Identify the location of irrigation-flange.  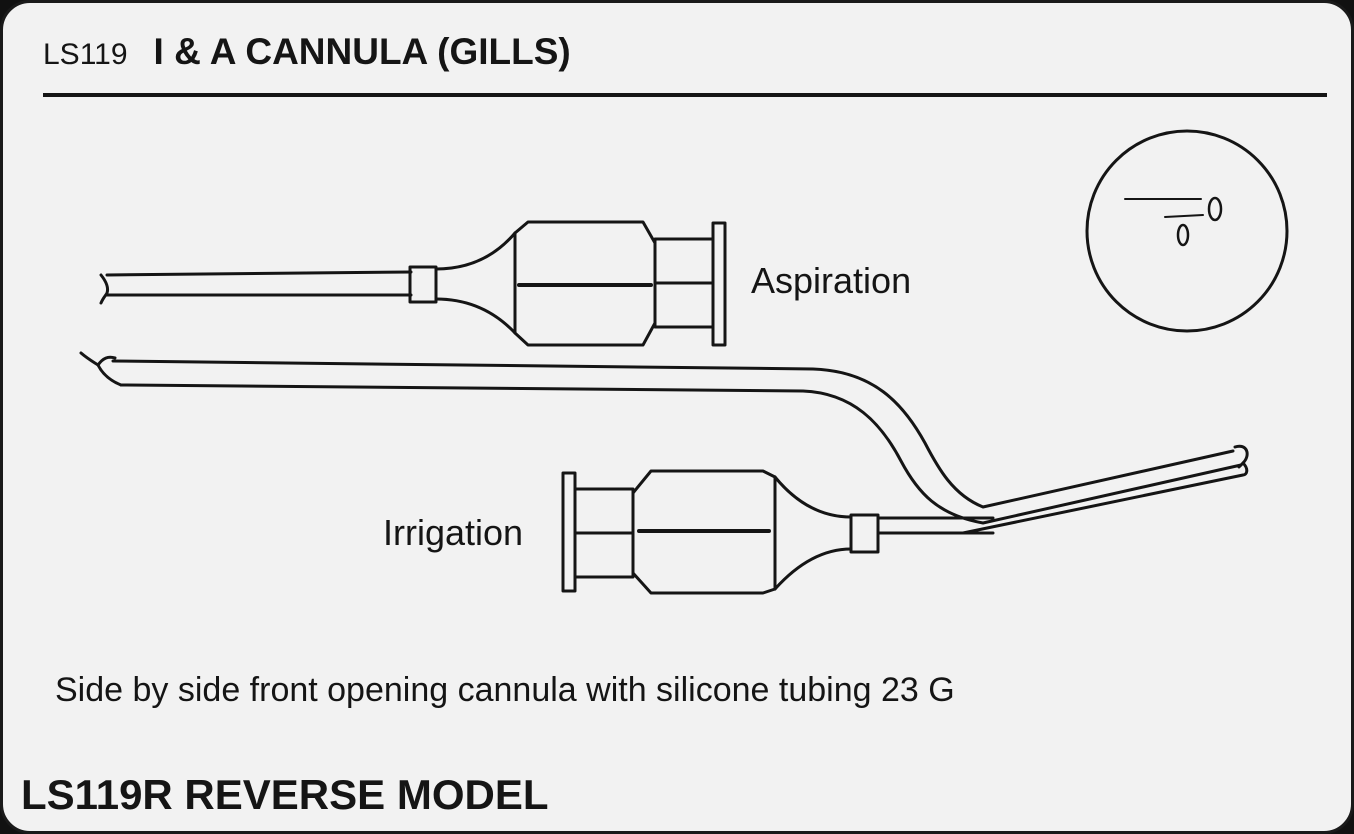
(569, 532).